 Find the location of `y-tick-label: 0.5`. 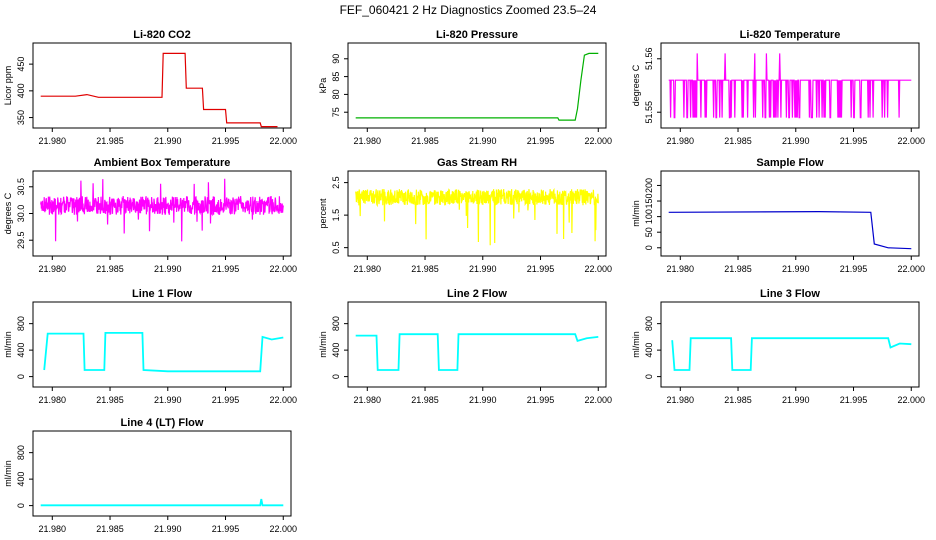

y-tick-label: 0.5 is located at coordinates (336, 247).